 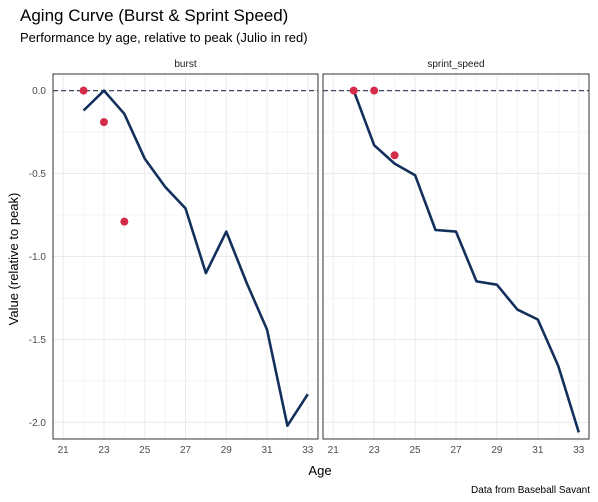 What do you see at coordinates (39, 91) in the screenshot?
I see `y-tick-label: 0.0` at bounding box center [39, 91].